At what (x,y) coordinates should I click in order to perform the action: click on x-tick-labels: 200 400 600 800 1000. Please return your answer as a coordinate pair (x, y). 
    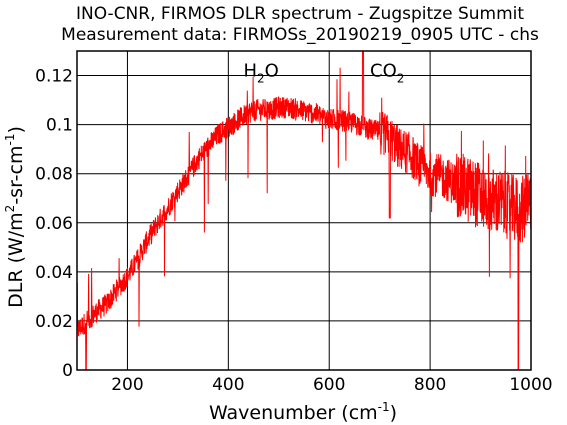
    Looking at the image, I should click on (331, 385).